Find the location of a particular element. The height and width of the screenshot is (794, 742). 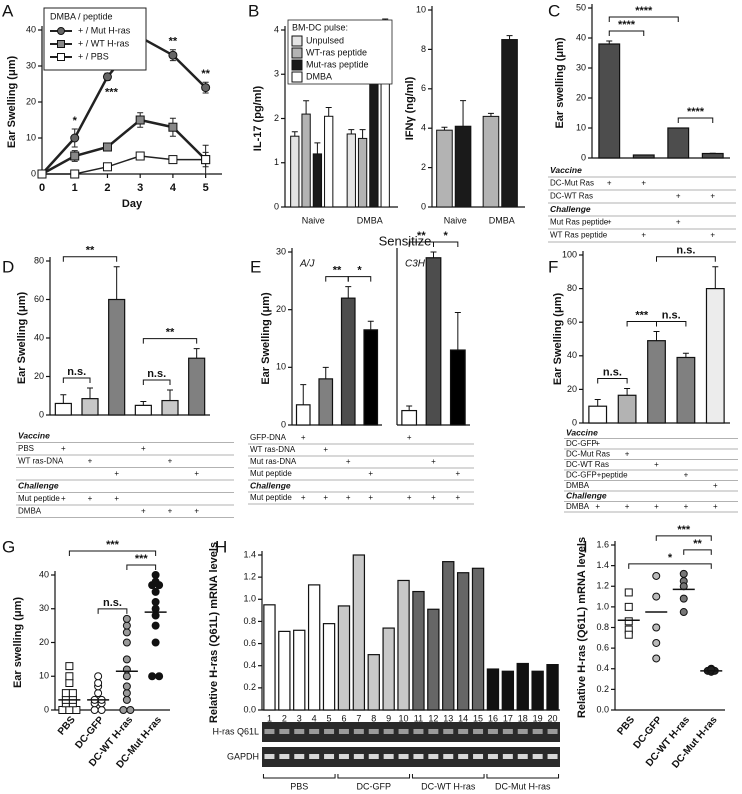

group-bracket is located at coordinates (374, 776).